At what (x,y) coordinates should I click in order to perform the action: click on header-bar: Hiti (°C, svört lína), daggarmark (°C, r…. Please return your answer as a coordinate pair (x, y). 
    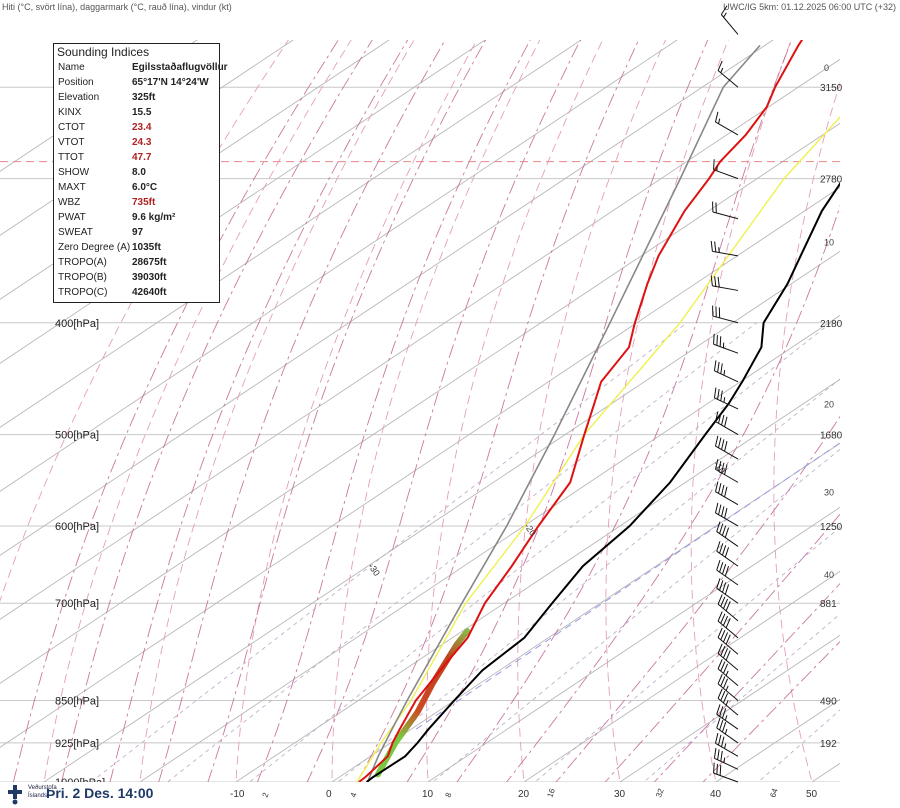
    Looking at the image, I should click on (450, 8).